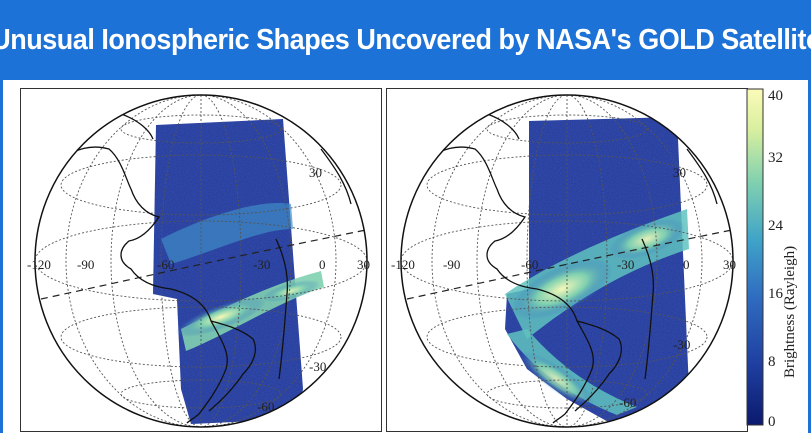 The height and width of the screenshot is (433, 811). Describe the element at coordinates (315, 172) in the screenshot. I see `left-lat-label-1: 30` at that location.